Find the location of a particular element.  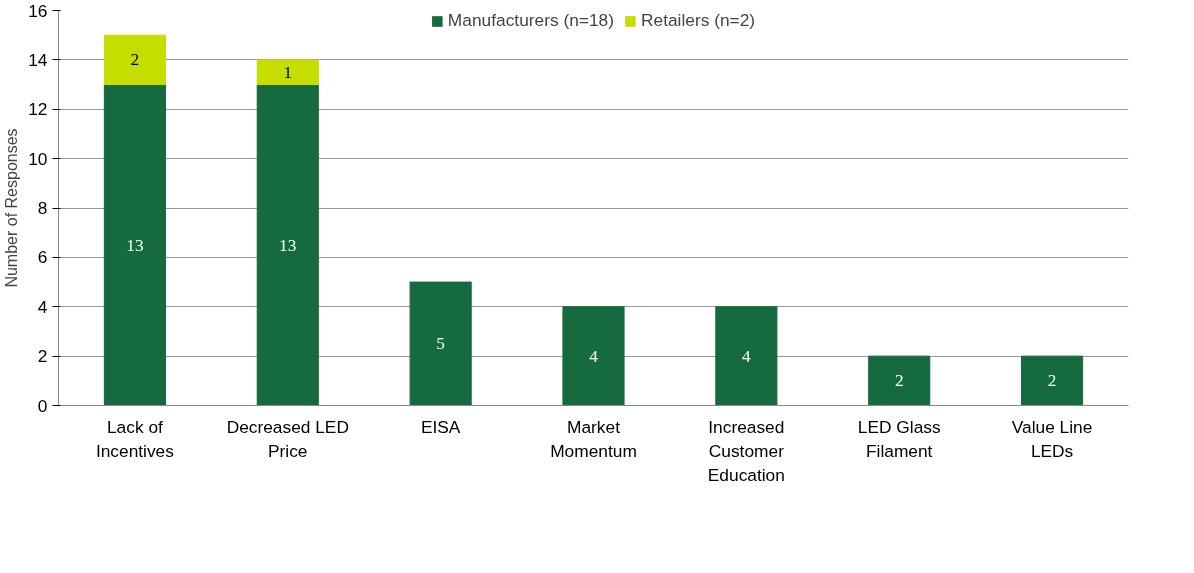

y-axis-title: Number of Responses is located at coordinates (12, 208).